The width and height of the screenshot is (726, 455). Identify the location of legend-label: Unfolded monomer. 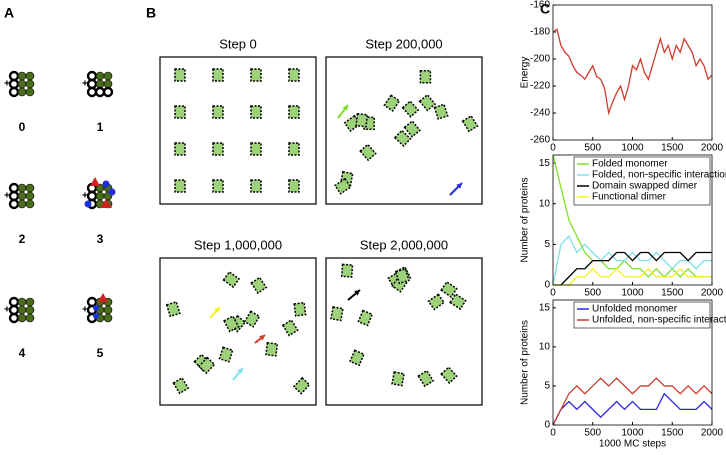
(635, 309).